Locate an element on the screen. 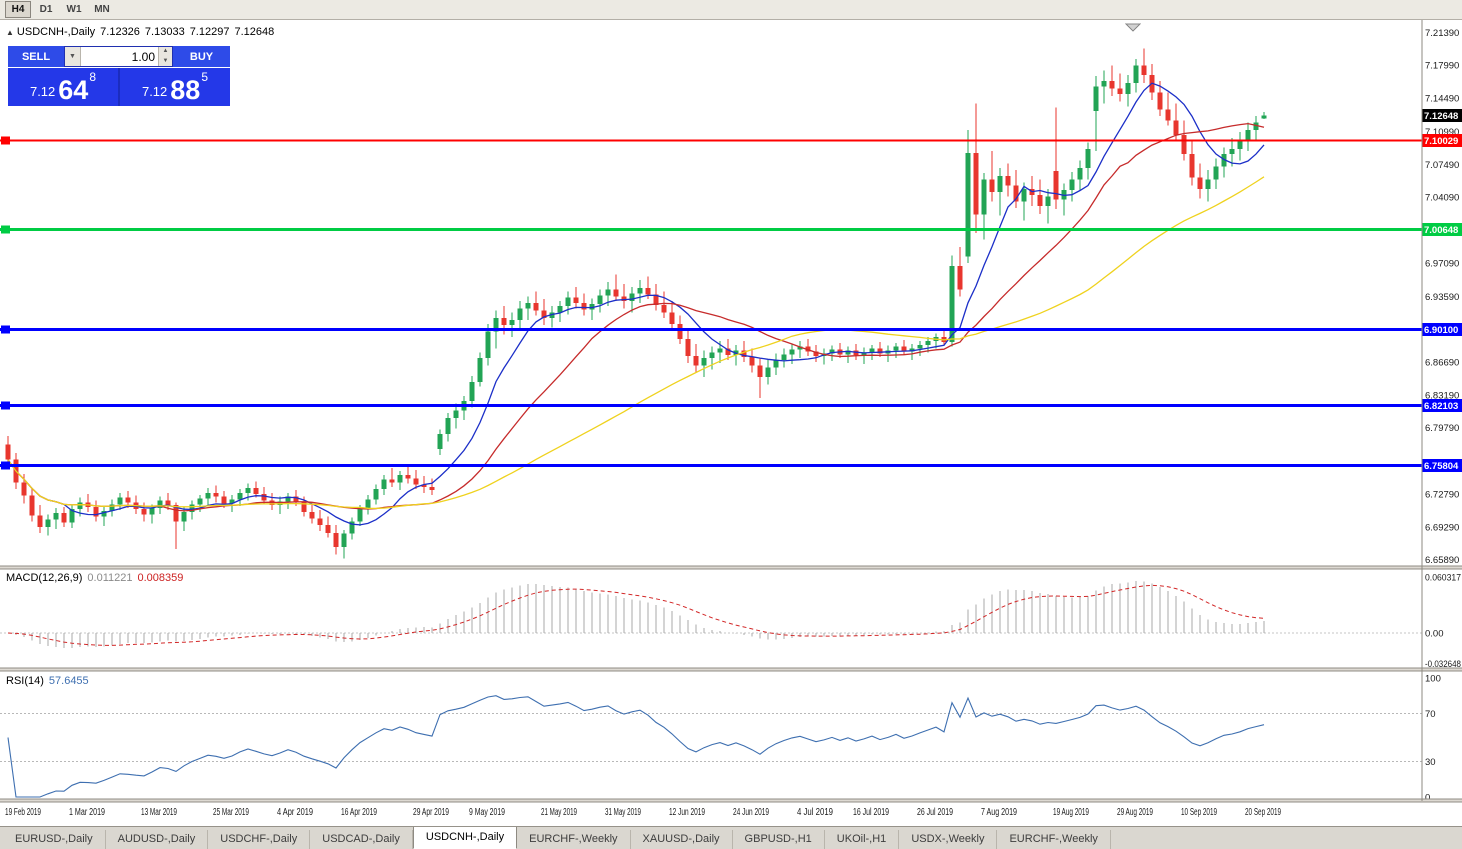 The height and width of the screenshot is (849, 1462). timeframe-button-d1: D1 is located at coordinates (46, 9).